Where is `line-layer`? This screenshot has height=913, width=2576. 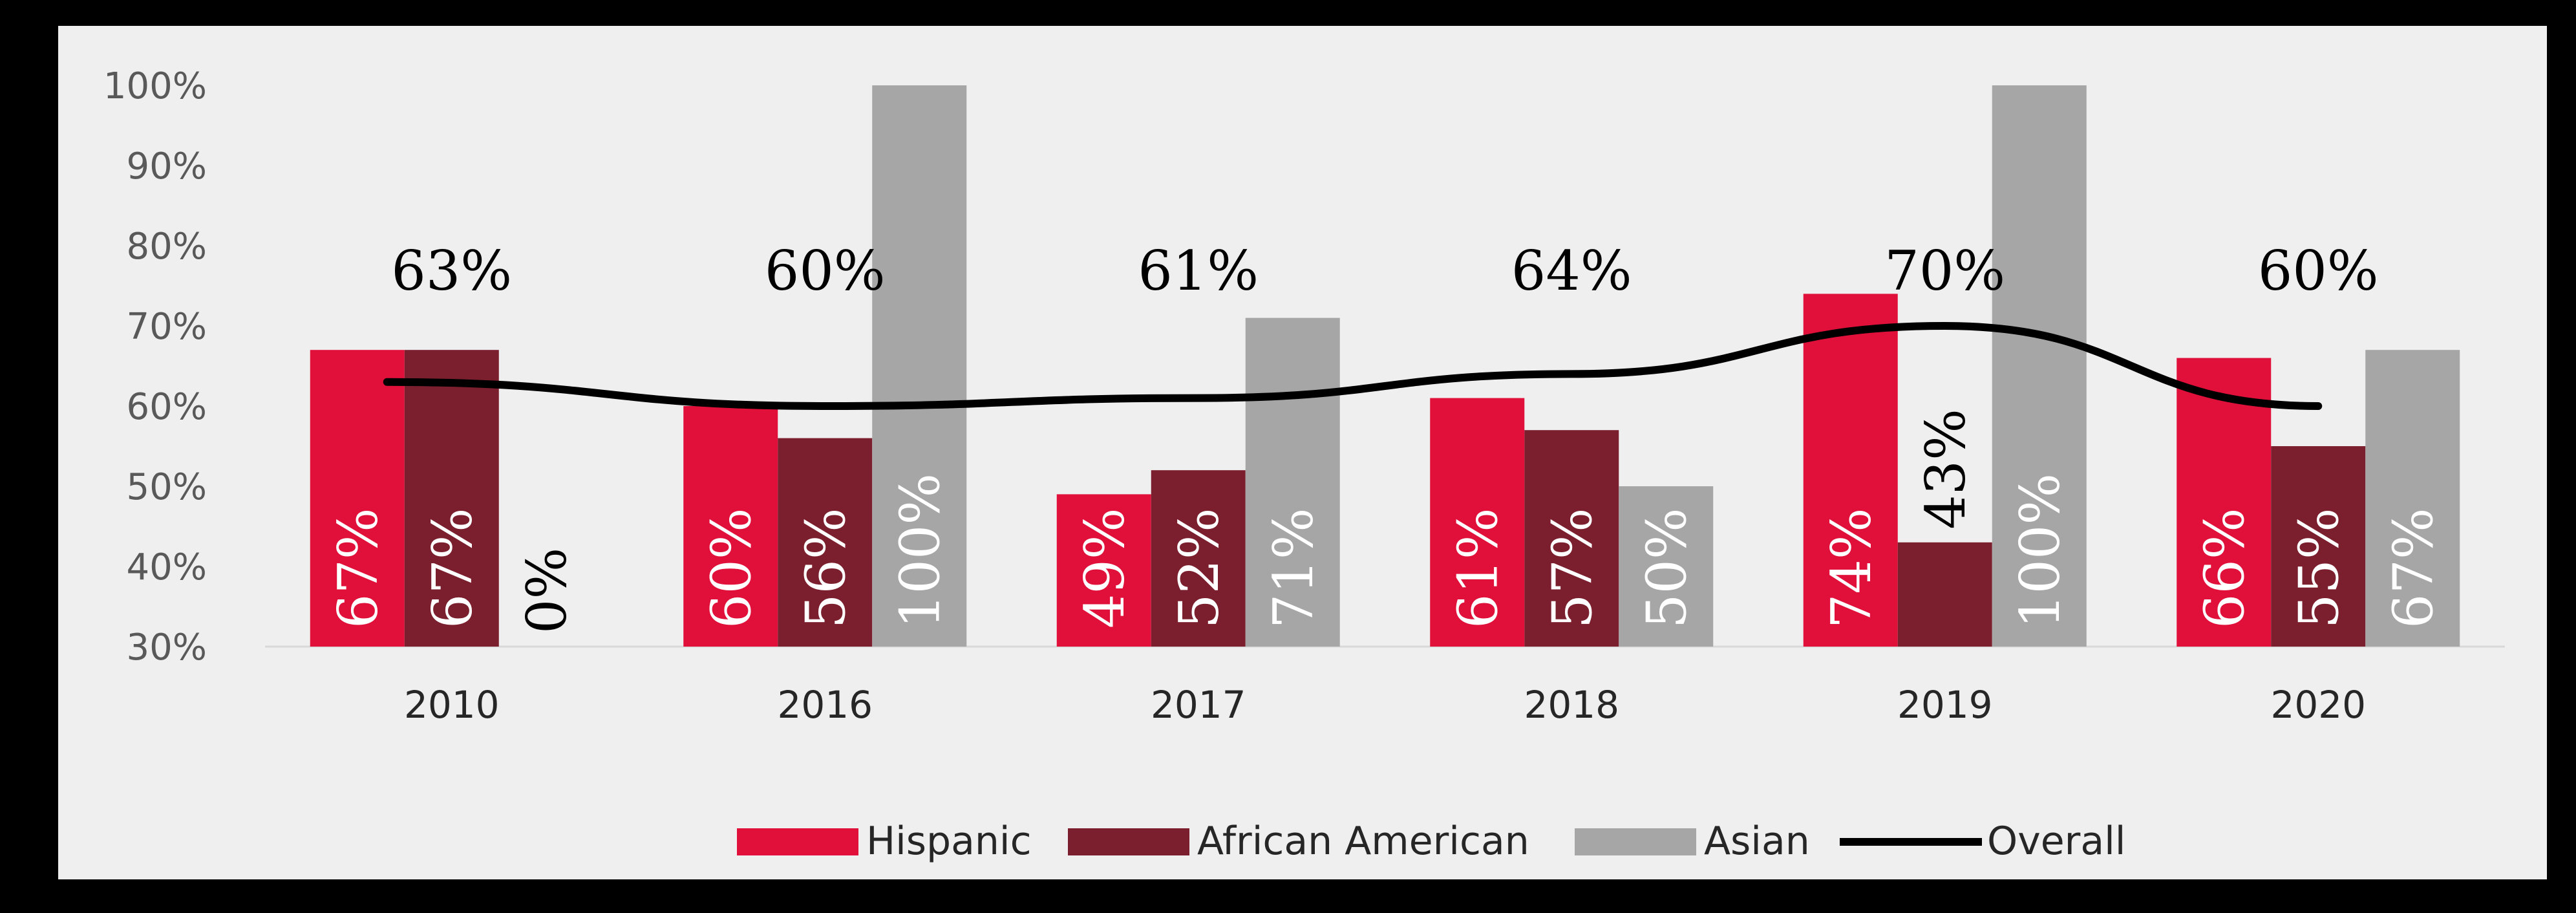
line-layer is located at coordinates (1353, 366).